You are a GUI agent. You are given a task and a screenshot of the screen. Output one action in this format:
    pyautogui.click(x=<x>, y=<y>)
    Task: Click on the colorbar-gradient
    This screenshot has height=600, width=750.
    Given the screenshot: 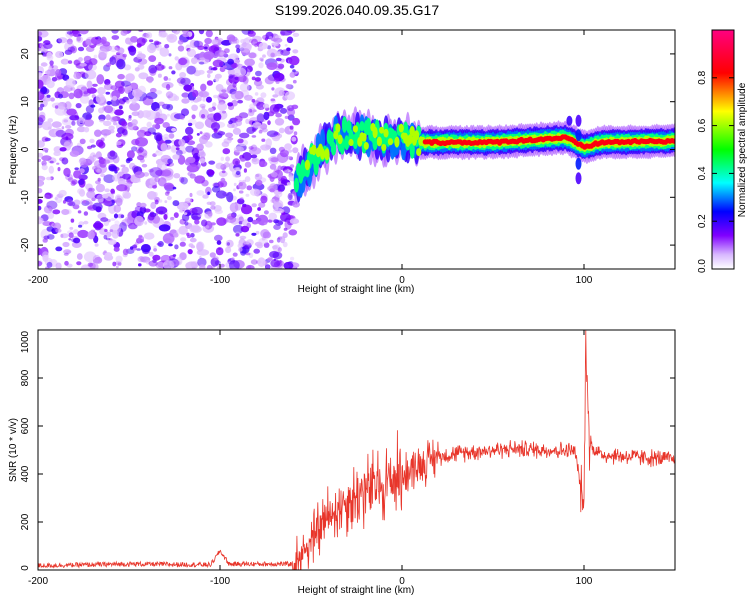 What is the action you would take?
    pyautogui.click(x=723, y=149)
    